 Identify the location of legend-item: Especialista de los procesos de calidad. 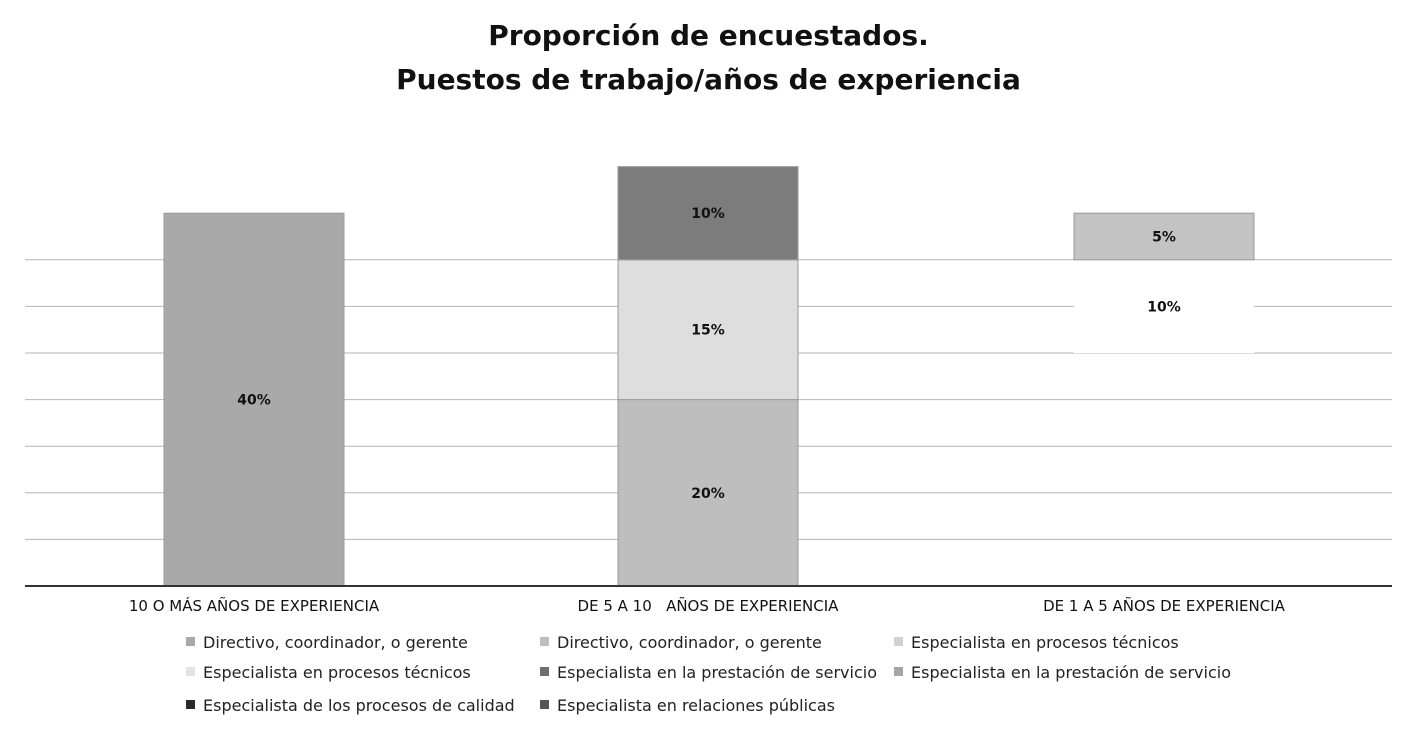
(350, 705).